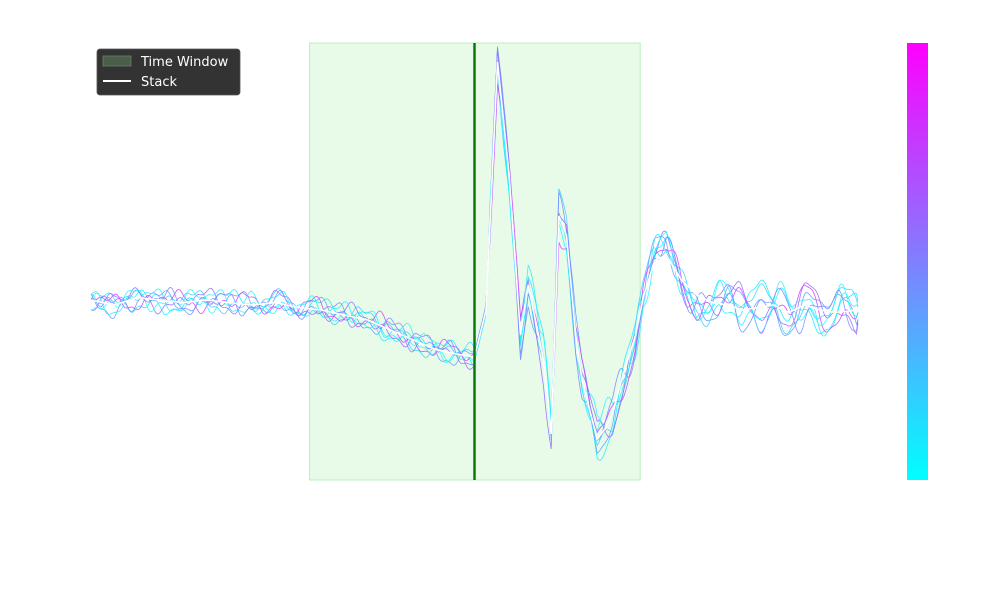  What do you see at coordinates (117, 61) in the screenshot?
I see `legend-swatch-time-window` at bounding box center [117, 61].